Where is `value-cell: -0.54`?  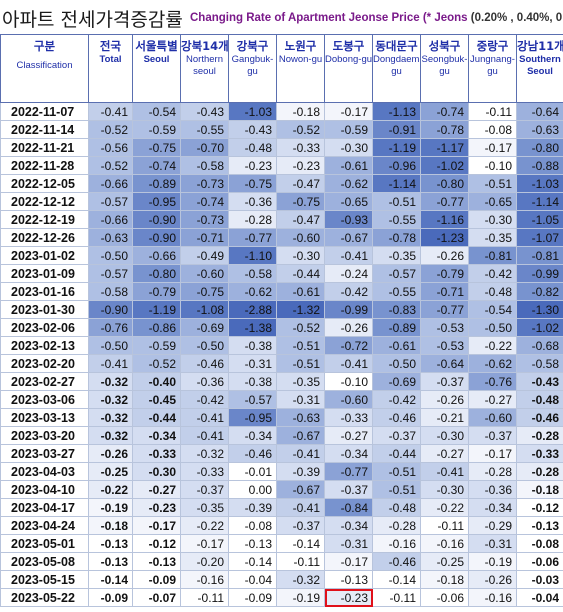
value-cell: -0.54 is located at coordinates (156, 111).